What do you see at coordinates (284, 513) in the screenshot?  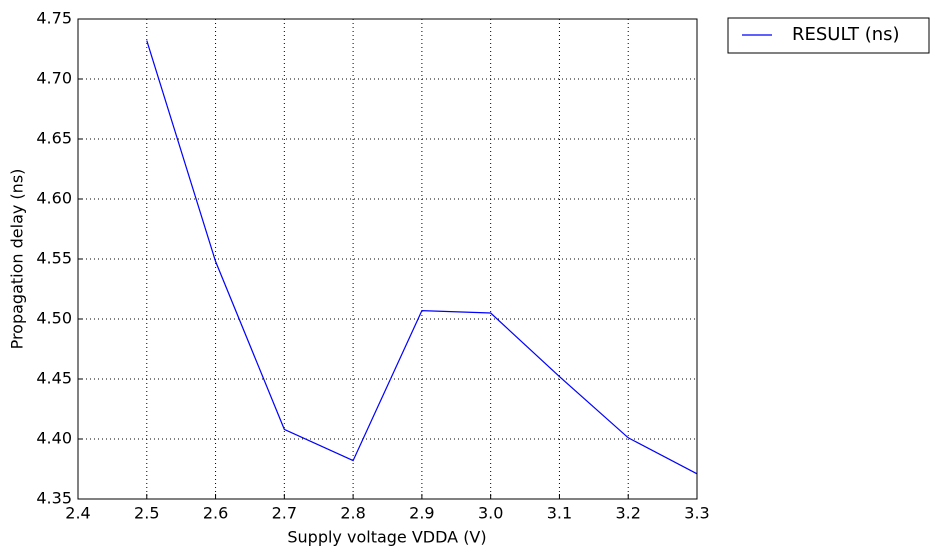 I see `x-tick-label: 2.7` at bounding box center [284, 513].